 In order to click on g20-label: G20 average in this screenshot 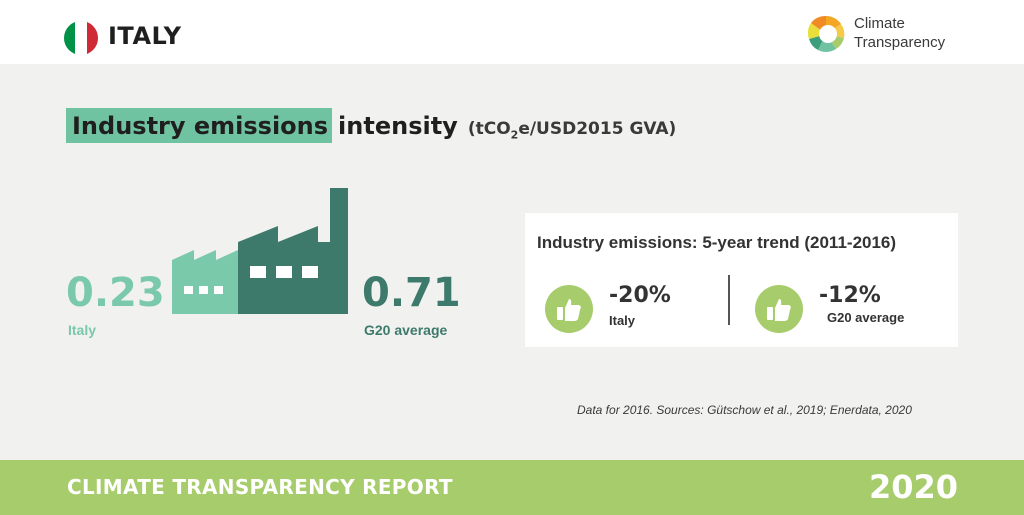, I will do `click(406, 330)`.